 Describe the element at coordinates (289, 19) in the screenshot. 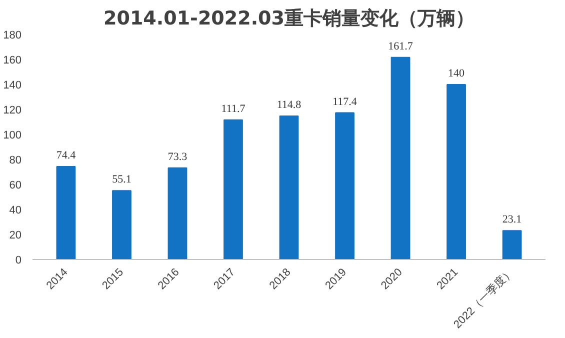

I see `chart-title: 2014.01-2022.03重卡销量变化（万辆）` at that location.